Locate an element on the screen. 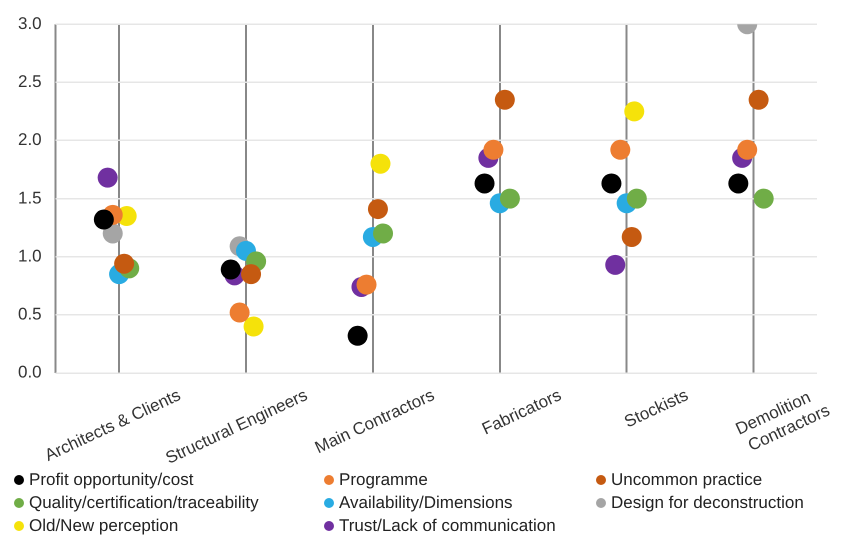 The image size is (847, 542). legend-label: Availability/Dimensions is located at coordinates (426, 503).